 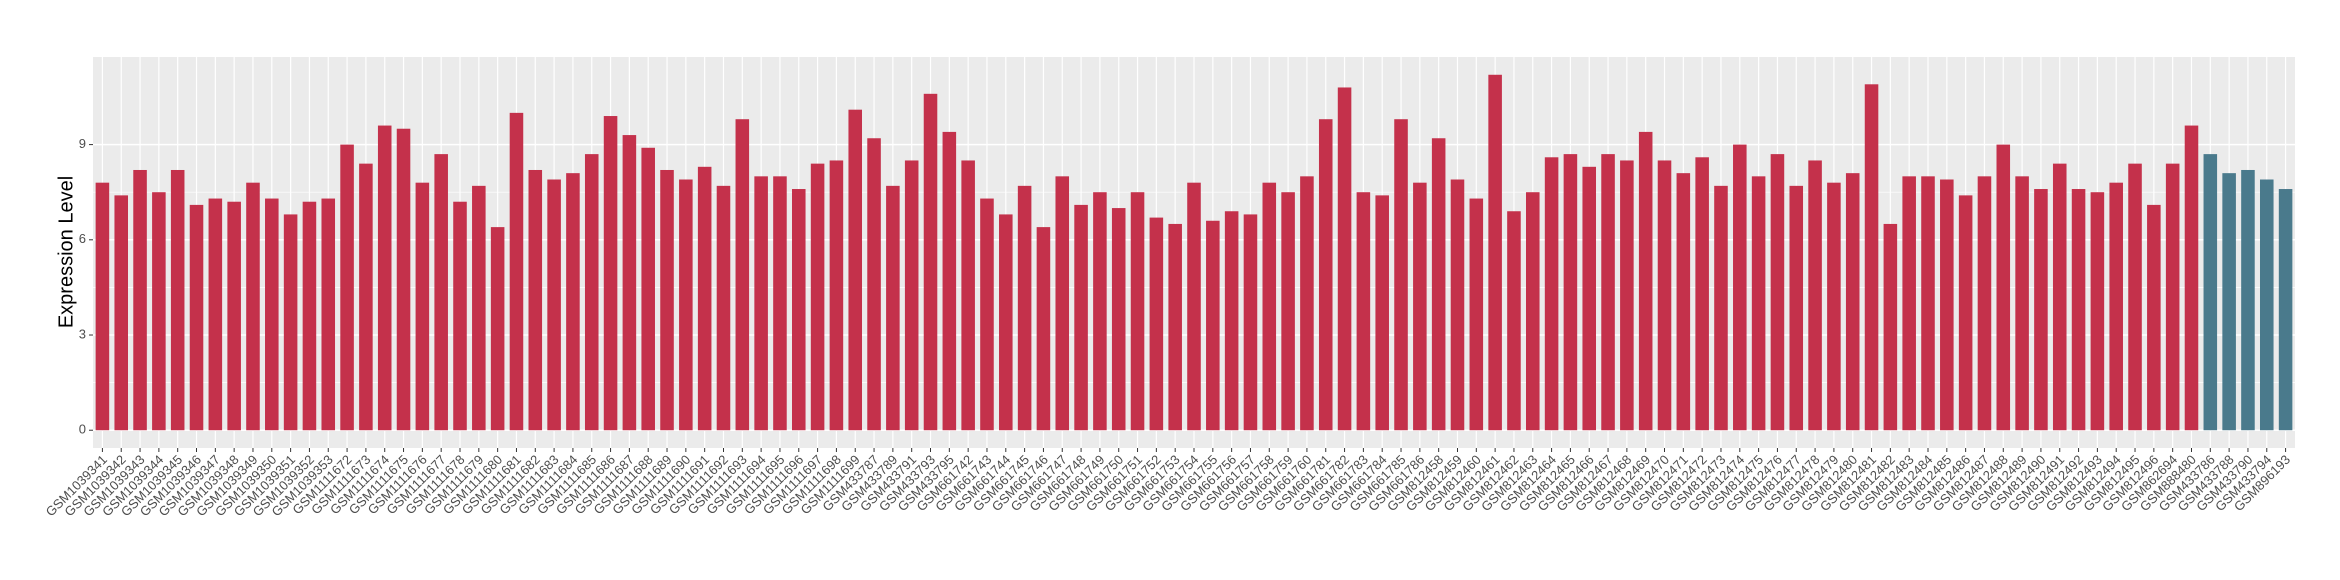 What do you see at coordinates (82, 429) in the screenshot?
I see `y-tick-label: 0` at bounding box center [82, 429].